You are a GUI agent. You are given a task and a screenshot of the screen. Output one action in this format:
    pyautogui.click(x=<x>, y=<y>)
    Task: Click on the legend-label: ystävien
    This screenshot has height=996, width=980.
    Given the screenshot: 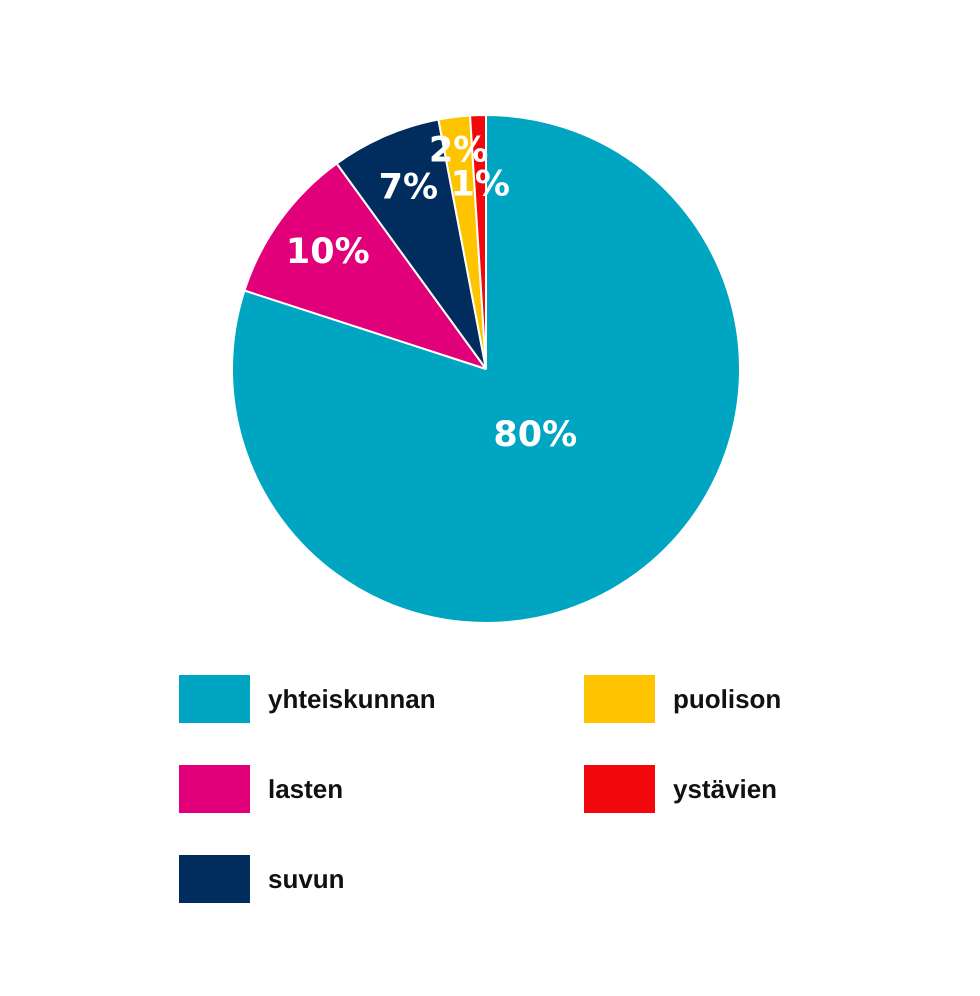 What is the action you would take?
    pyautogui.click(x=725, y=789)
    